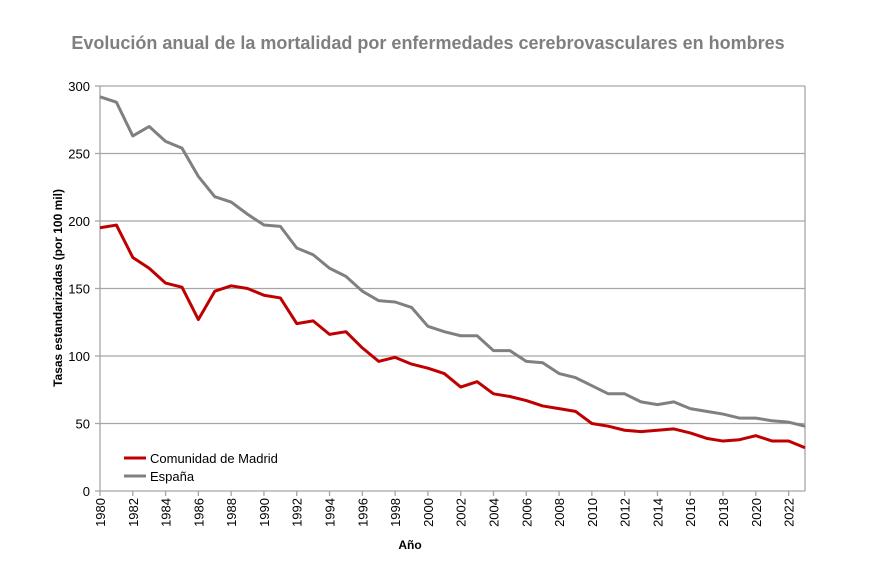 The width and height of the screenshot is (875, 571). What do you see at coordinates (231, 512) in the screenshot?
I see `x-tick-label: 1988` at bounding box center [231, 512].